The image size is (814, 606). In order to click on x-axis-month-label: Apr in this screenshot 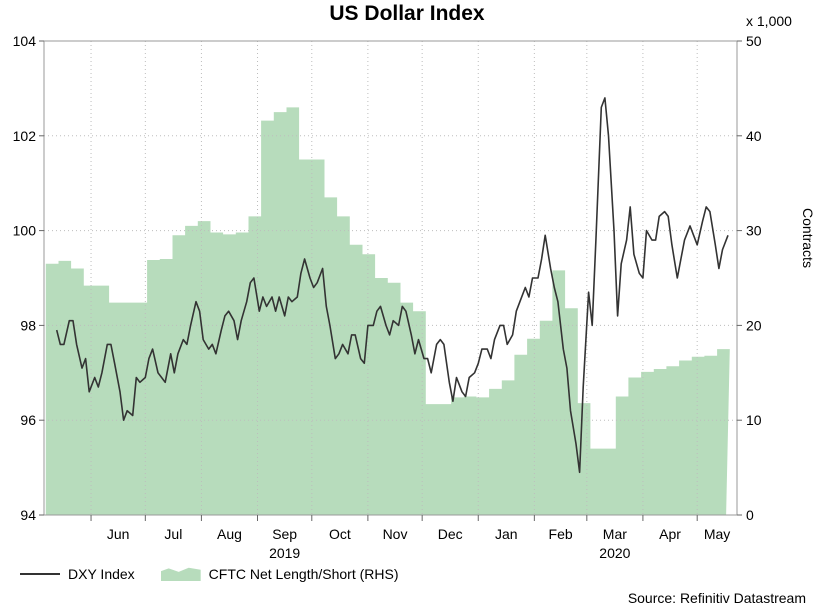, I will do `click(670, 534)`.